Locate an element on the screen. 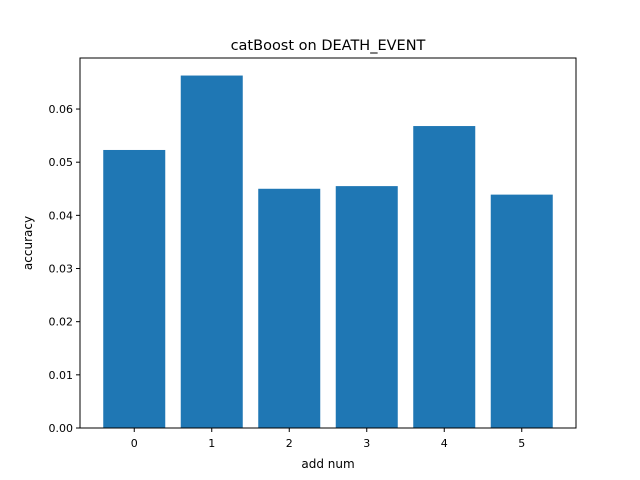 This screenshot has height=480, width=640. x-ticks-group: 0 1 2 3 4 5 is located at coordinates (328, 439).